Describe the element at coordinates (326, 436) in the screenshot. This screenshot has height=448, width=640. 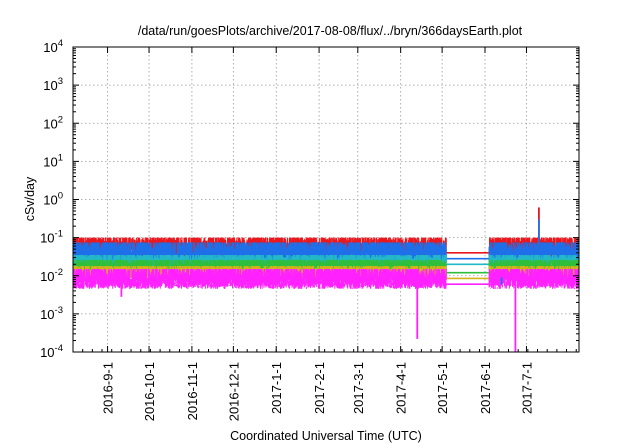
I see `x-axis-label: Coordinated Universal Time (UTC)` at that location.